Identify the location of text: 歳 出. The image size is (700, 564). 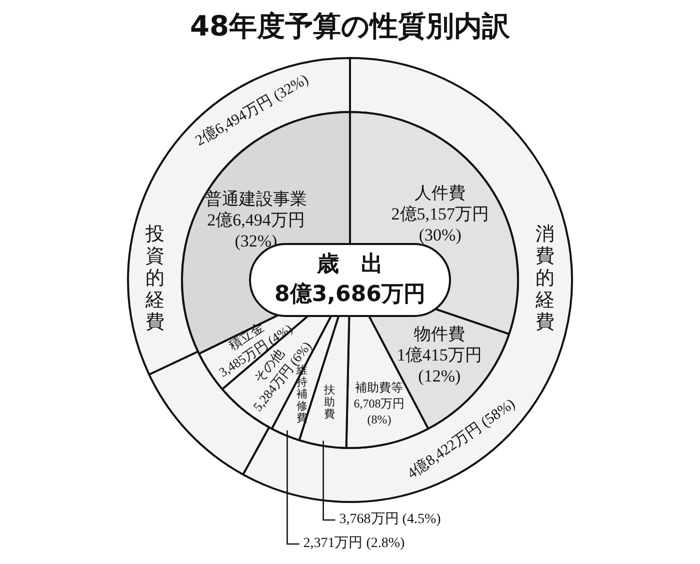
(349, 265).